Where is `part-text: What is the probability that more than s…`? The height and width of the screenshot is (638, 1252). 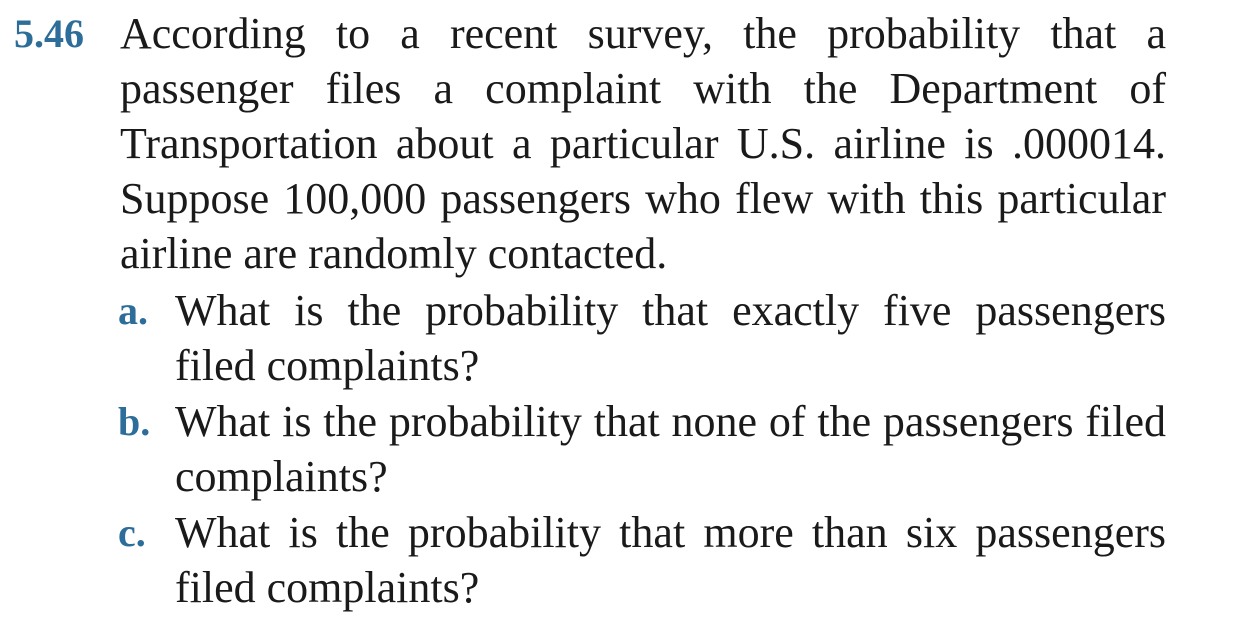 part-text: What is the probability that more than s… is located at coordinates (670, 560).